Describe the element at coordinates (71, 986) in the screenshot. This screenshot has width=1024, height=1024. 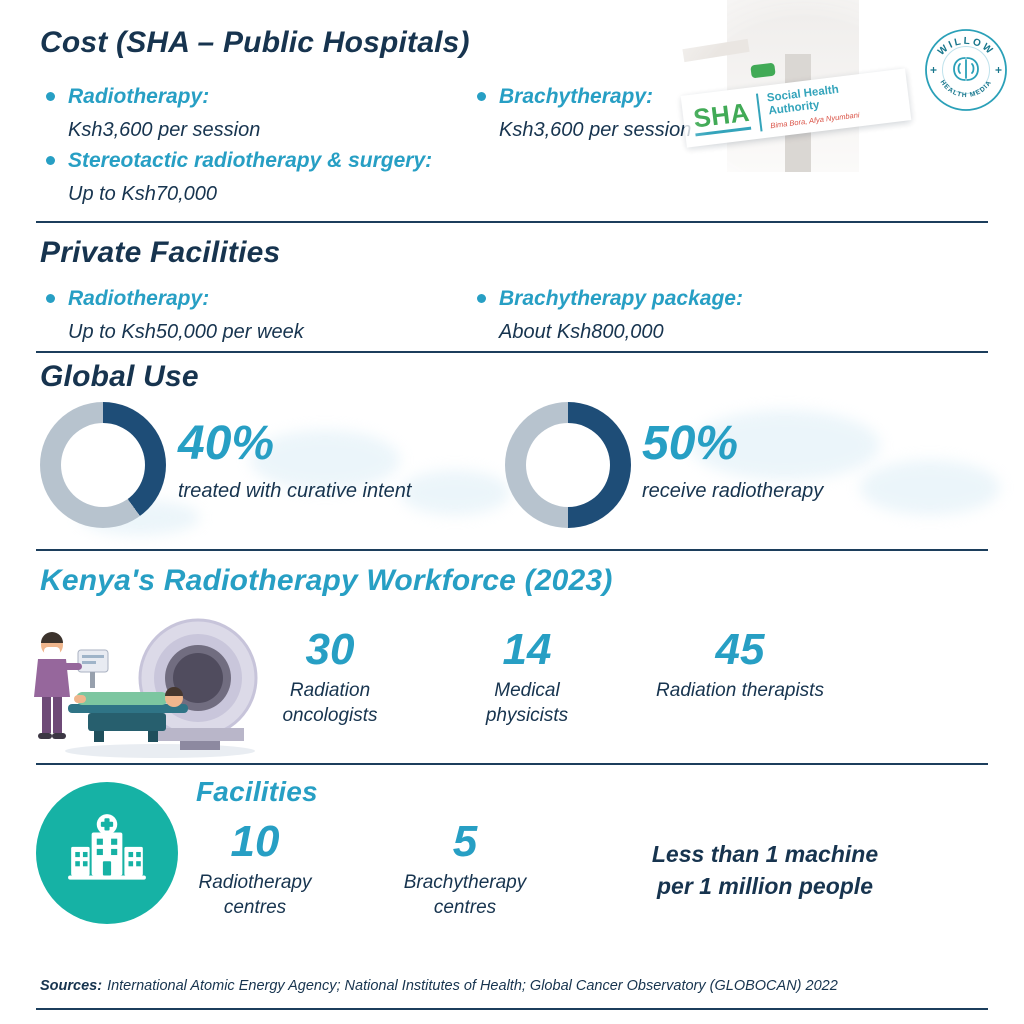
I see `sources-label: Sources:` at that location.